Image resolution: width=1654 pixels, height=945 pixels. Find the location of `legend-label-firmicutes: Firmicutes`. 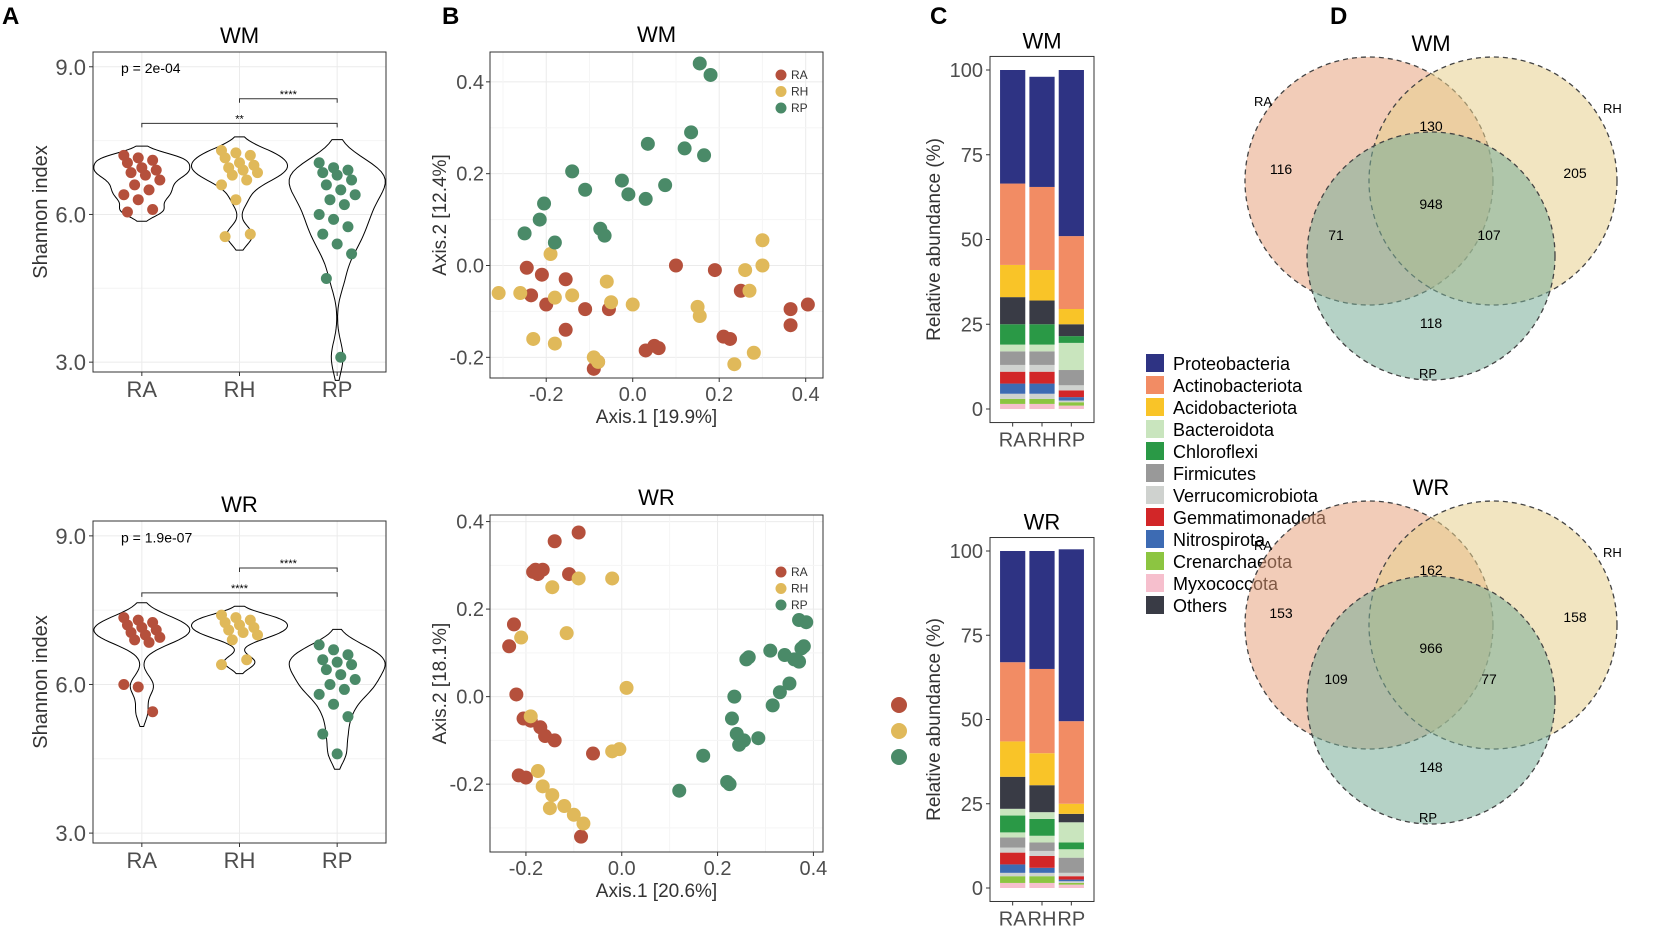

legend-label-firmicutes: Firmicutes is located at coordinates (1214, 474).